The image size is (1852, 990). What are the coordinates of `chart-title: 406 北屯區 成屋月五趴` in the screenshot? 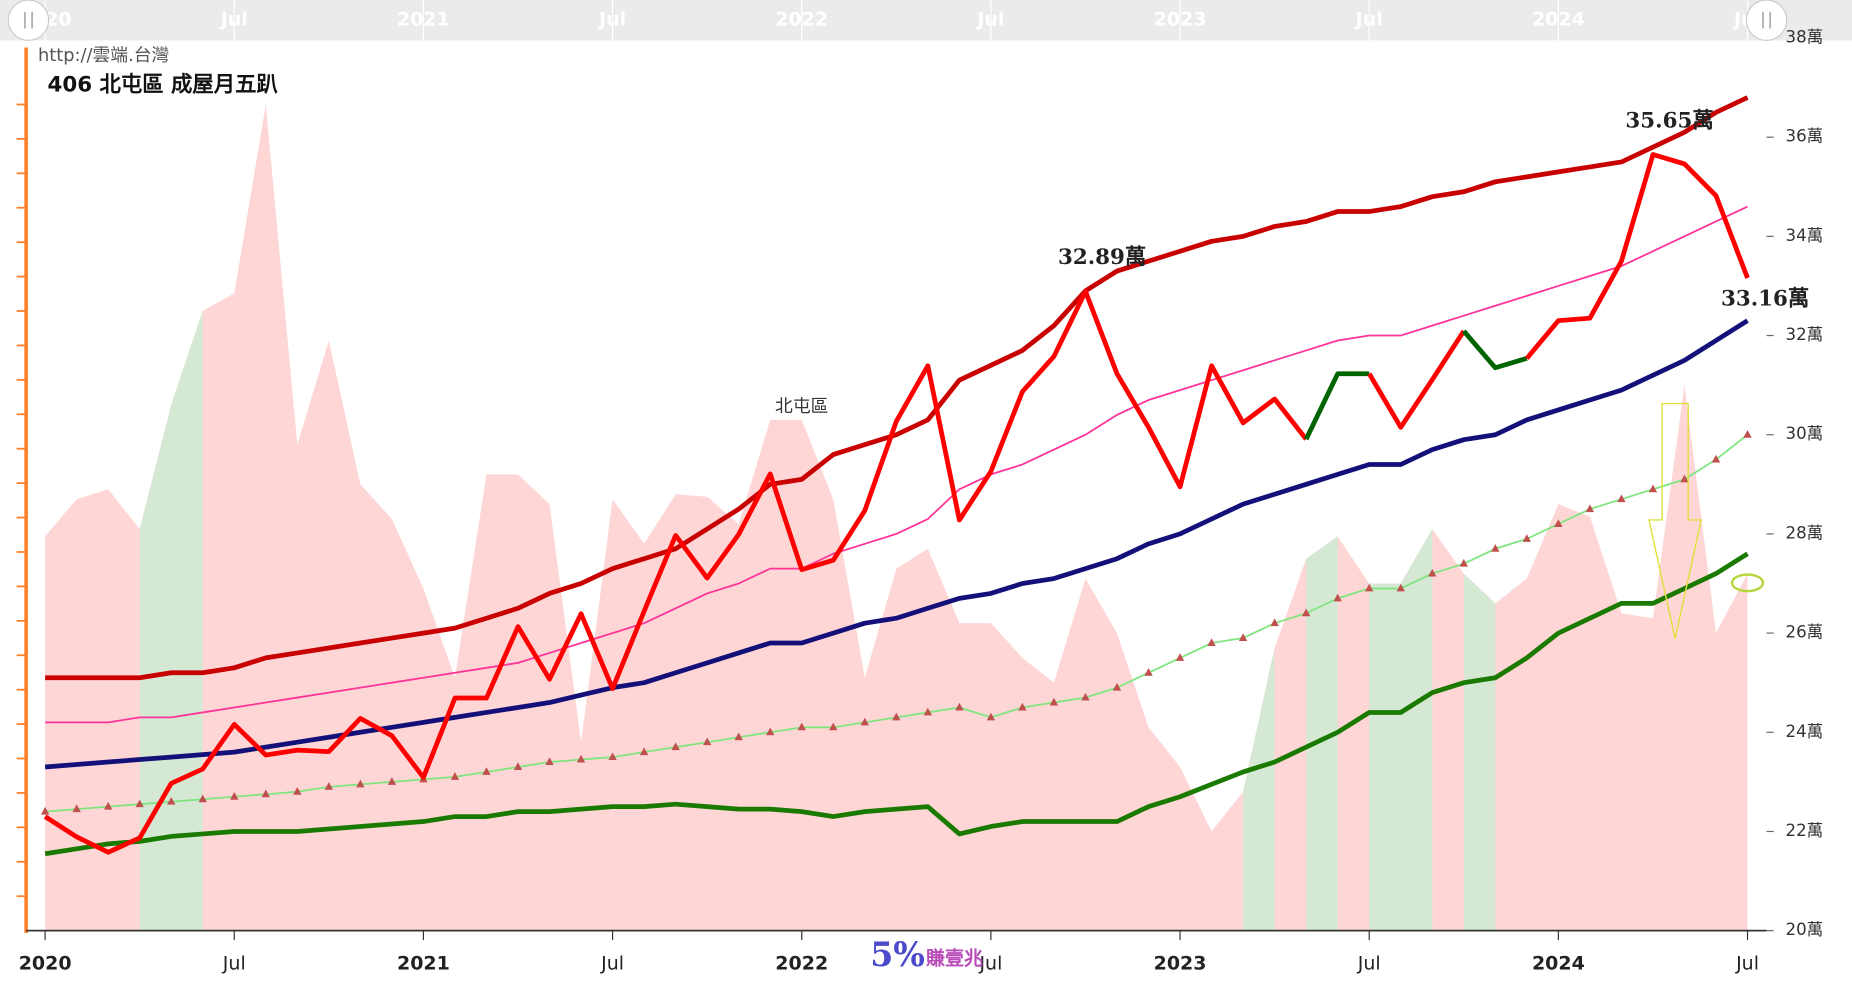 It's located at (162, 84).